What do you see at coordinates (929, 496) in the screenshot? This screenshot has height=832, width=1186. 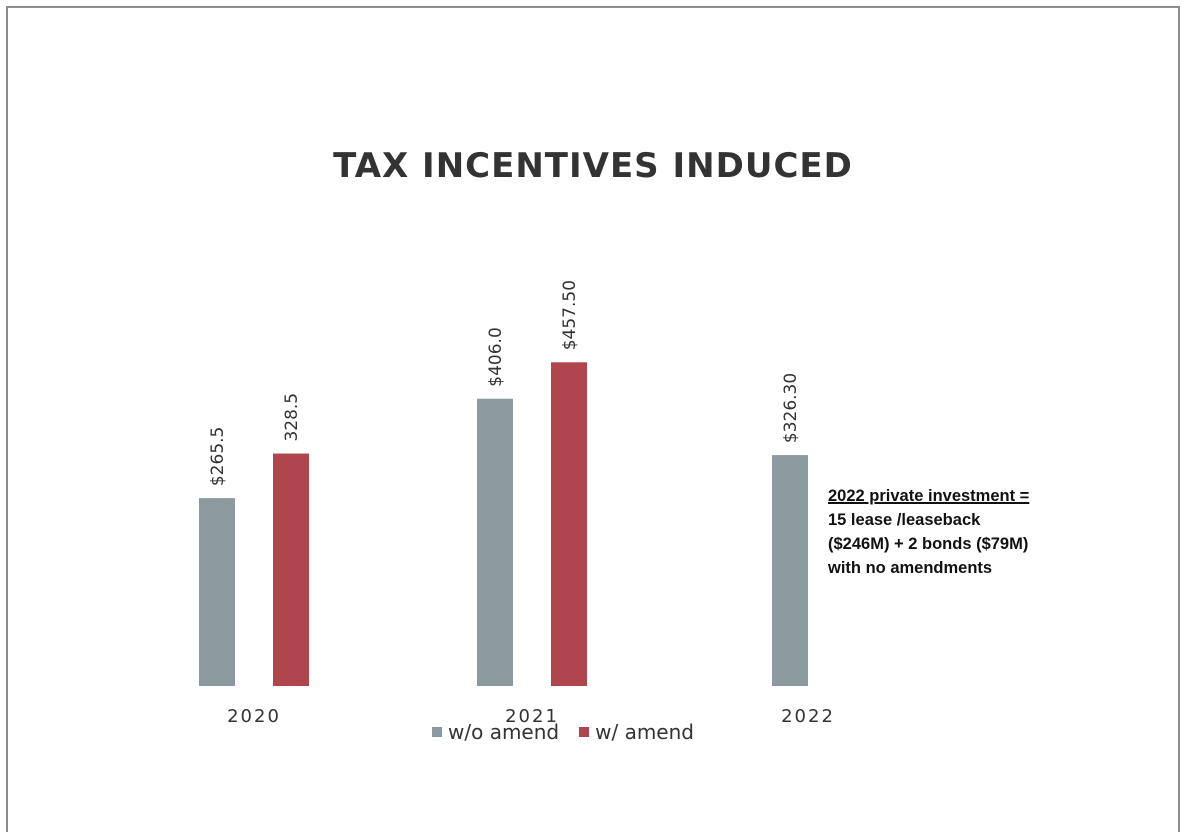 I see `annotation-line: 2022 private investment =` at bounding box center [929, 496].